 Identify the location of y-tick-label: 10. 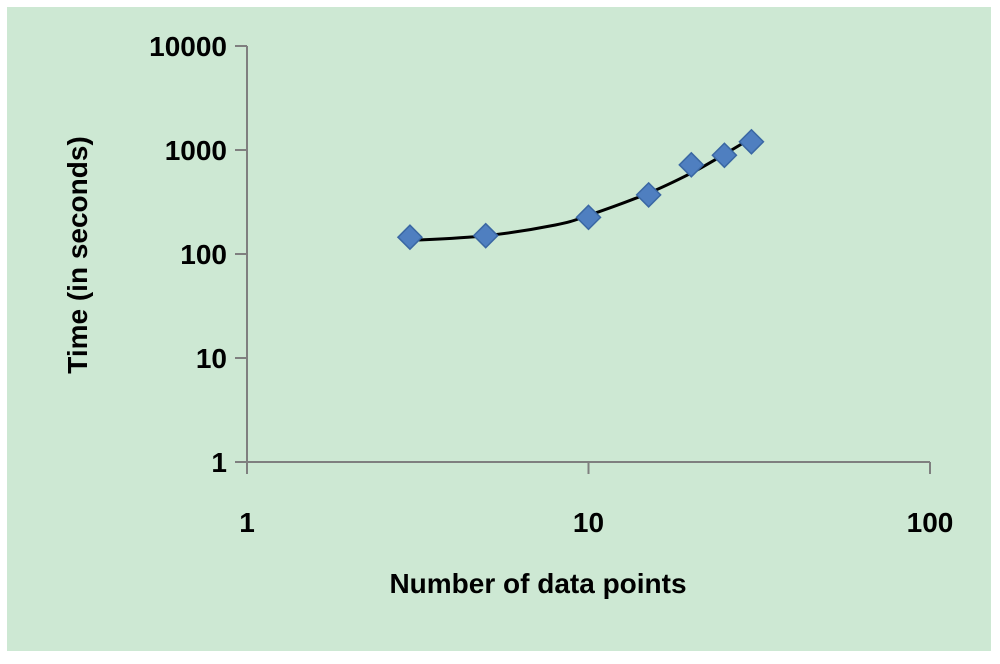
(211, 358).